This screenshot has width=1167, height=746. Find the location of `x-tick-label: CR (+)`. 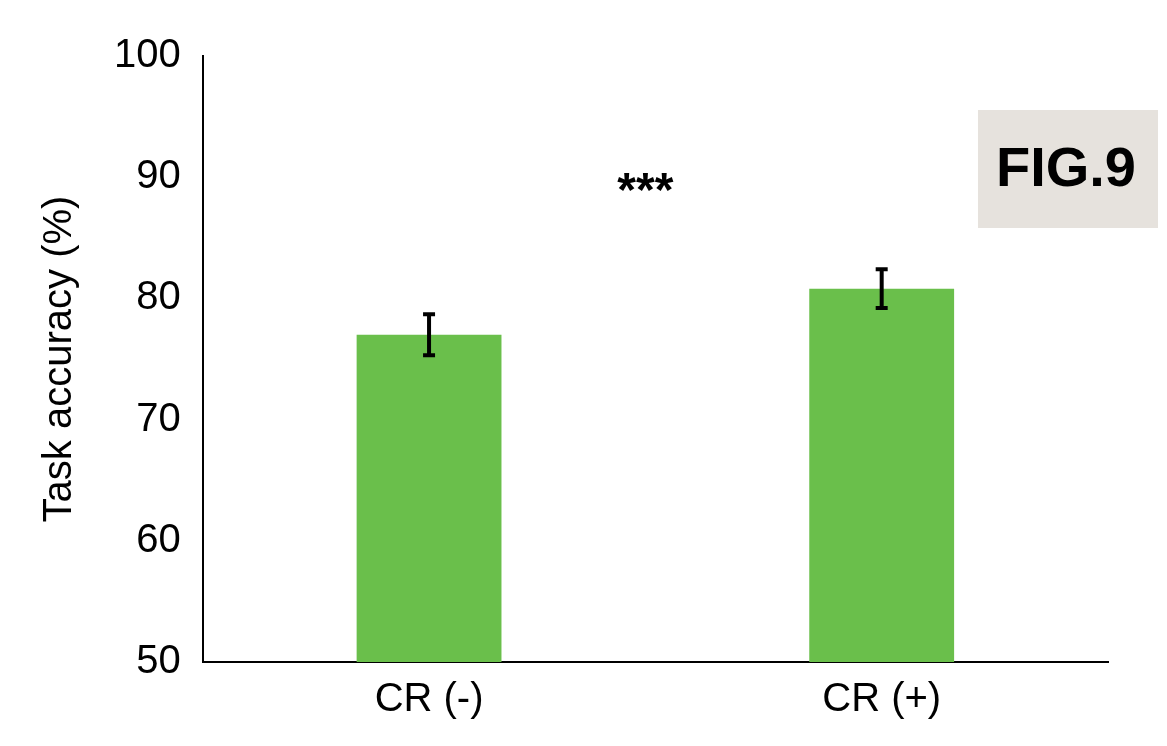

x-tick-label: CR (+) is located at coordinates (882, 697).